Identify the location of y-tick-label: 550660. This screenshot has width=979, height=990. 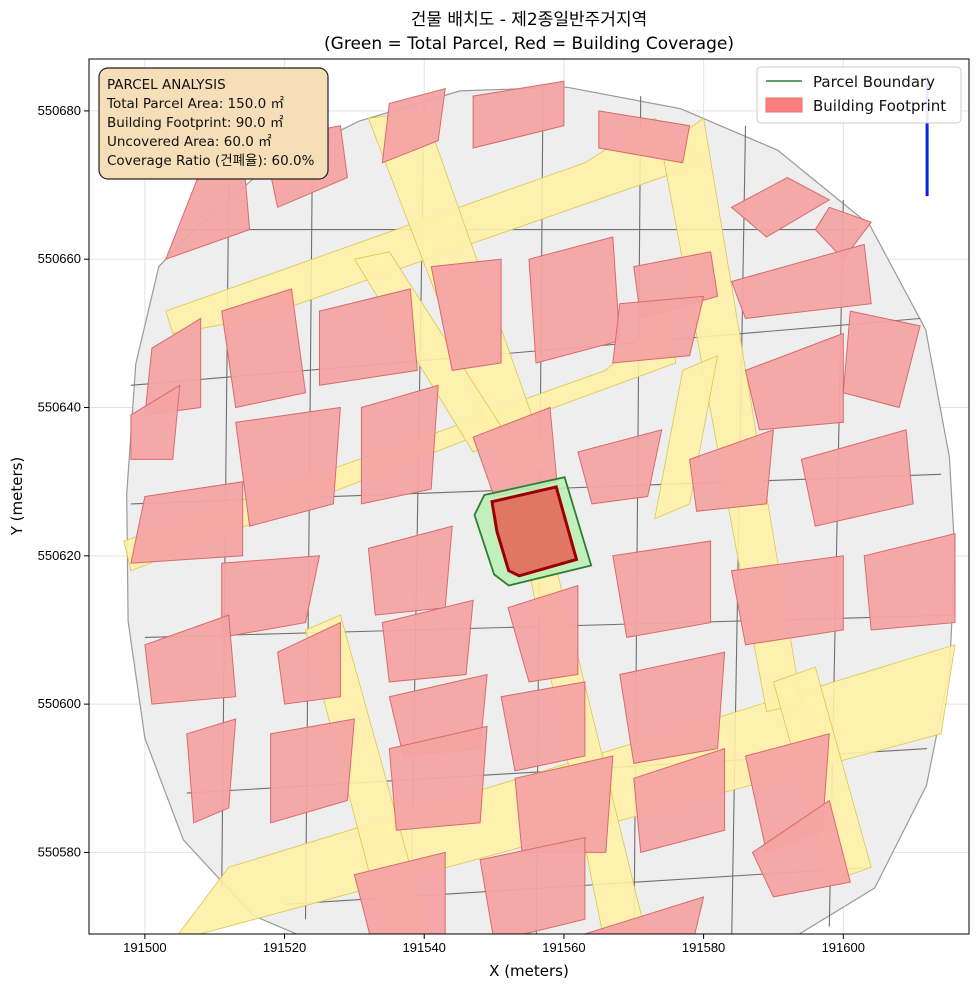
(59, 258).